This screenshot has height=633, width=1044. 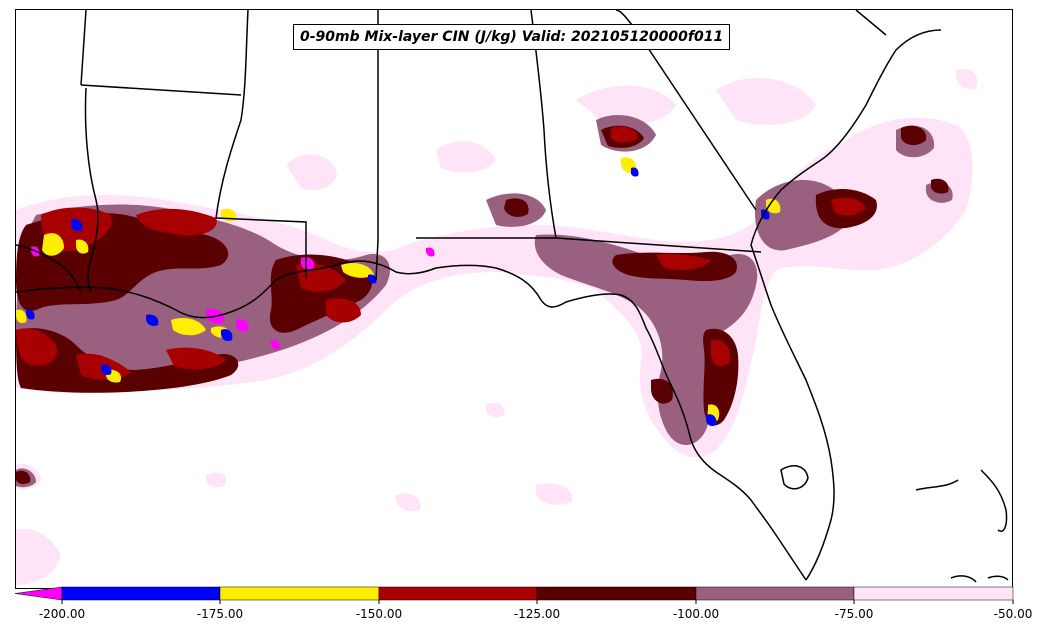 What do you see at coordinates (299, 593) in the screenshot?
I see `colorbar-bin-yellow` at bounding box center [299, 593].